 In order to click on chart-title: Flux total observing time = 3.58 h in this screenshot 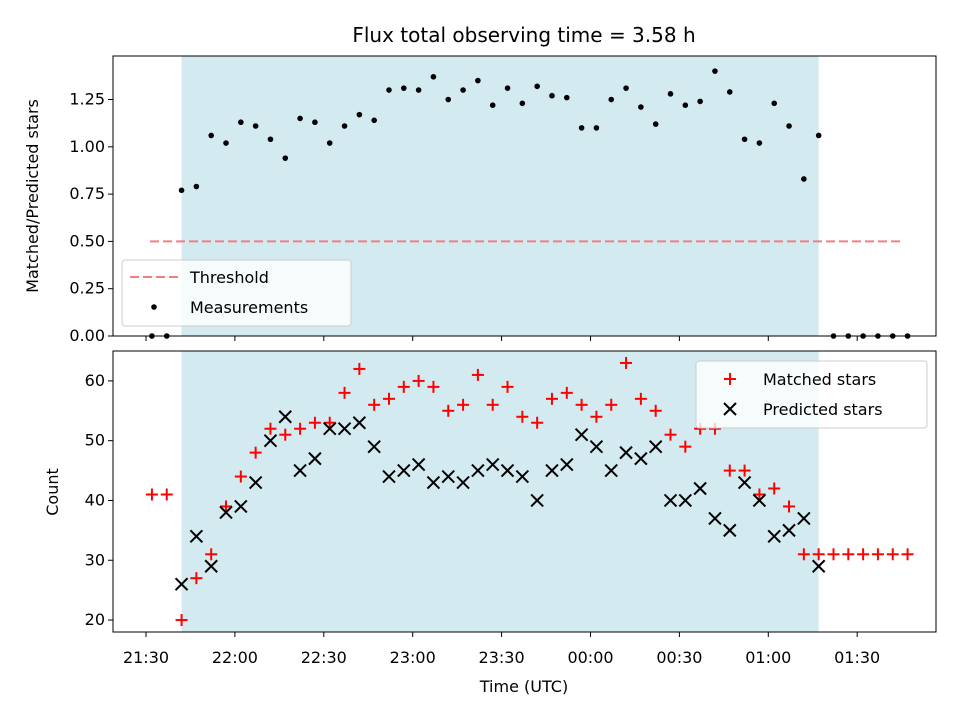, I will do `click(523, 35)`.